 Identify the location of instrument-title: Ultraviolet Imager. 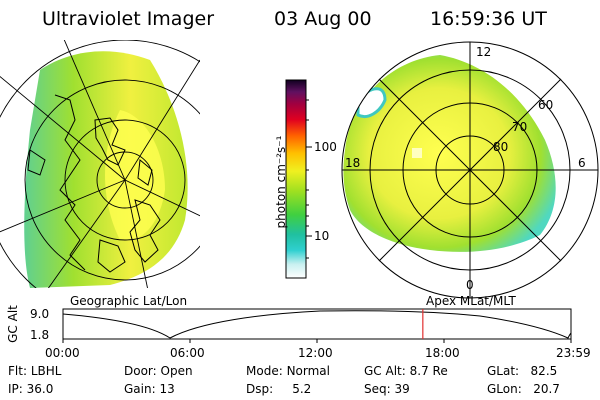
(128, 19).